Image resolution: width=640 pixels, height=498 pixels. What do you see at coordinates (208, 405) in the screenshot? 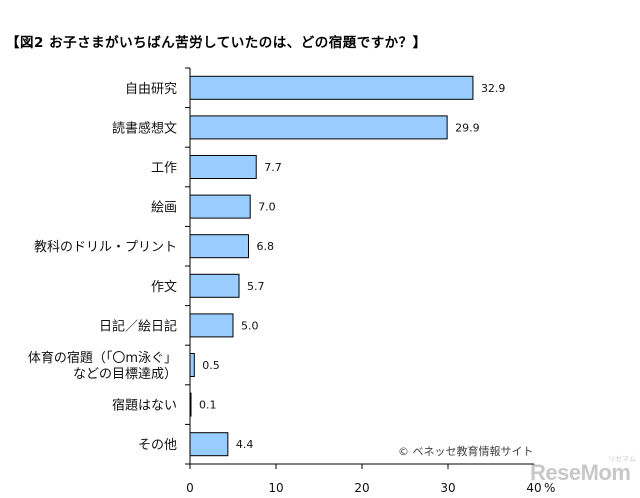
I see `value-label: 0.1` at bounding box center [208, 405].